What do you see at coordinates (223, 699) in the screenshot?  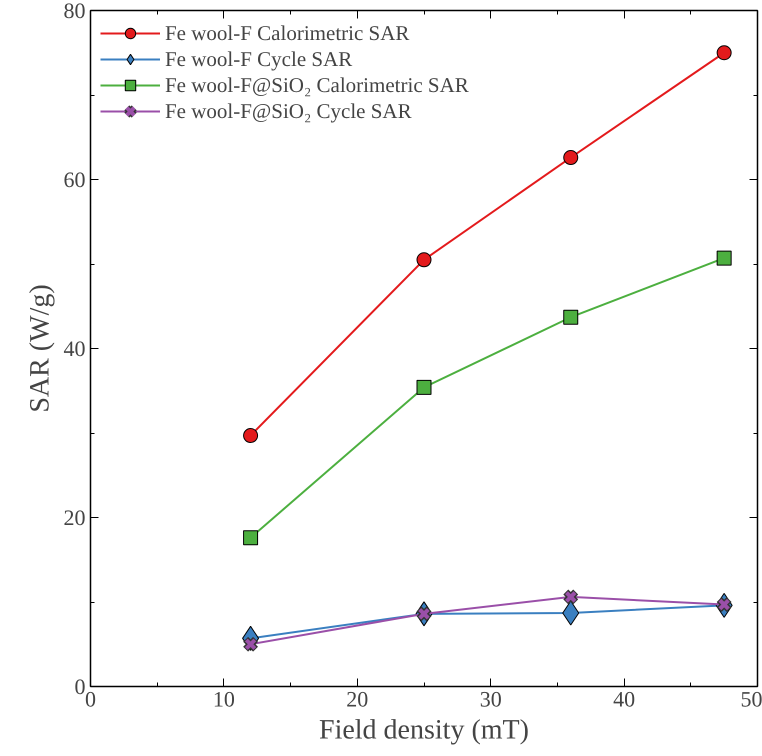 I see `x-tick-label: 10` at bounding box center [223, 699].